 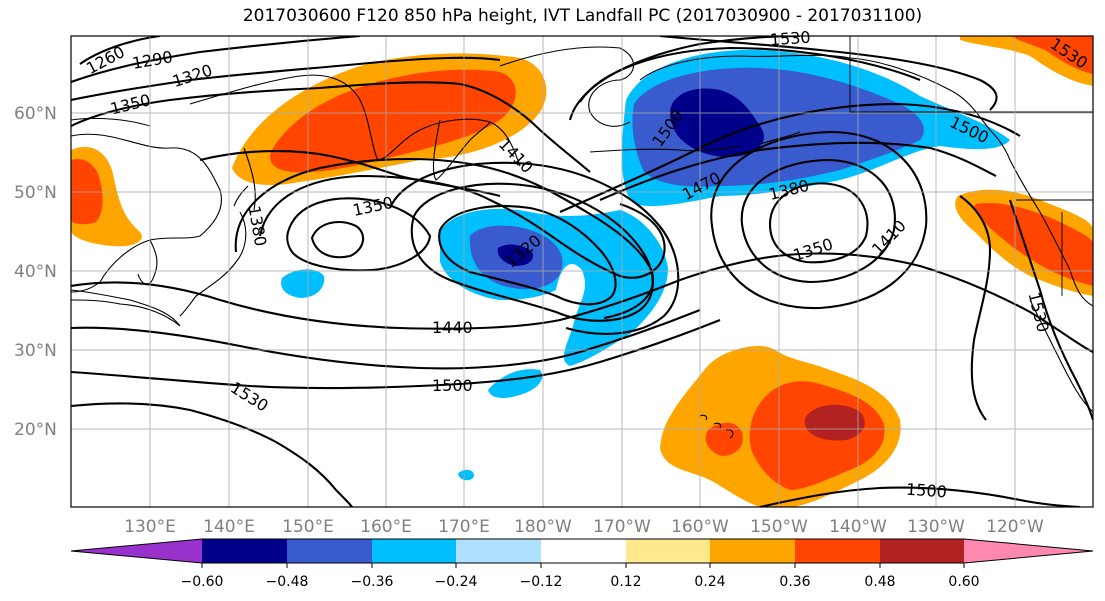 I want to click on contour-label: 1530, so click(x=790, y=39).